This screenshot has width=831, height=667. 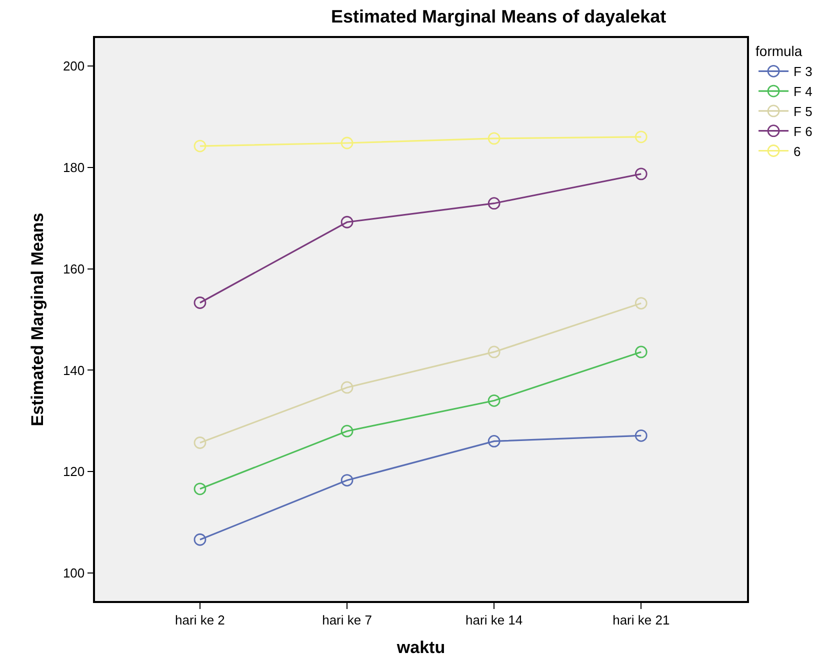 What do you see at coordinates (498, 16) in the screenshot?
I see `chart-title: Estimated Marginal Means of dayalekat` at bounding box center [498, 16].